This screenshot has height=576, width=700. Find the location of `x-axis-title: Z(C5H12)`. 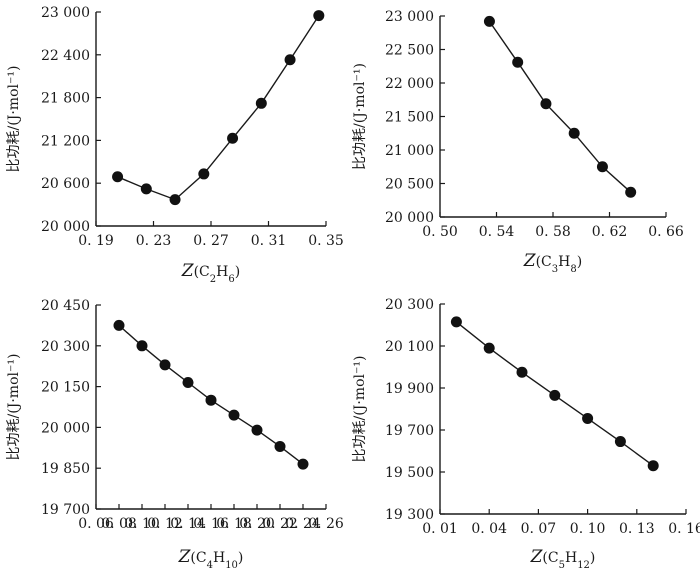

x-axis-title: Z(C5H12) is located at coordinates (563, 559).